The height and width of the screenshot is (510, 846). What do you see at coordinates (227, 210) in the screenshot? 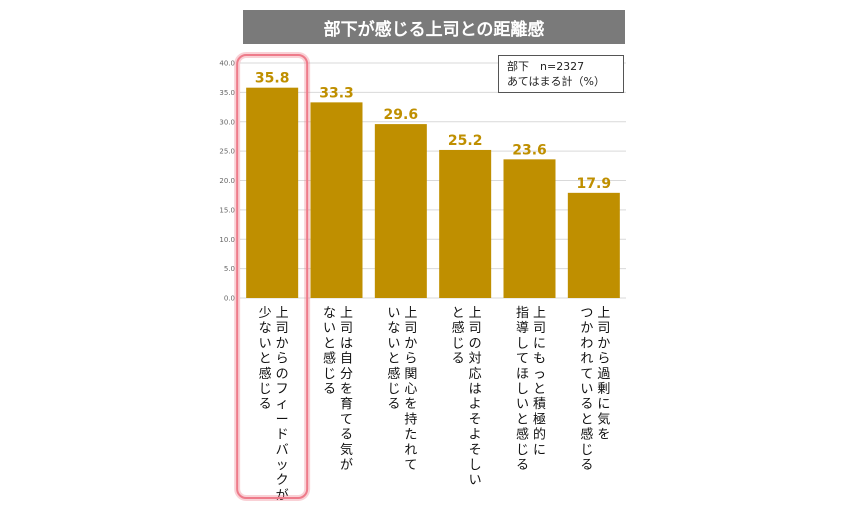
I see `y-tick-label: 15.0` at bounding box center [227, 210].